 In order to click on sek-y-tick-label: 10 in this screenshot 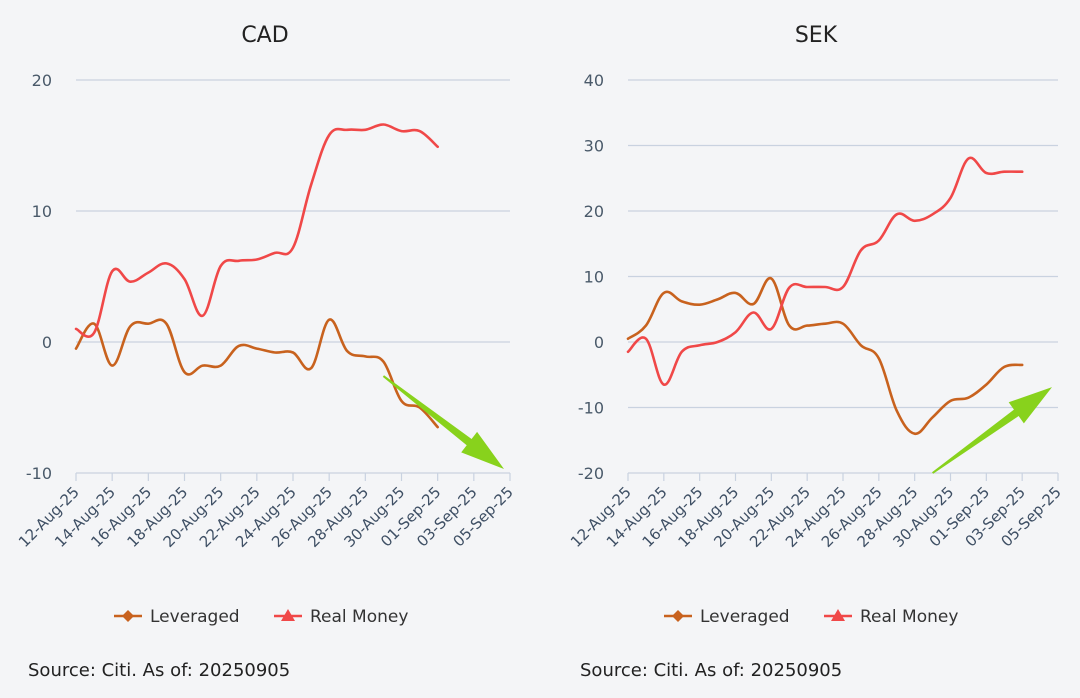, I will do `click(594, 277)`.